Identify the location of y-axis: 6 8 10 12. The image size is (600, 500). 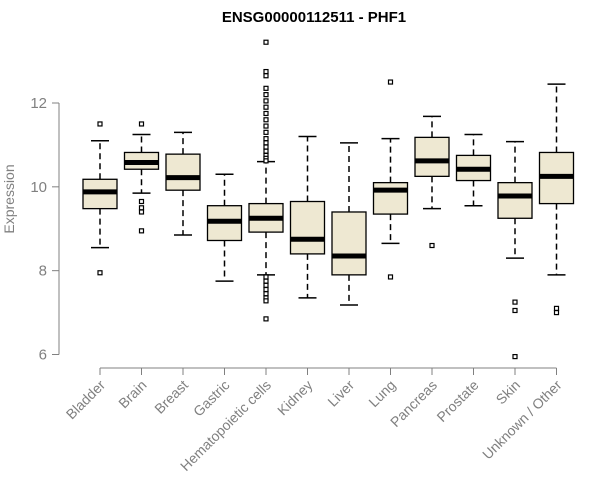
(45, 229).